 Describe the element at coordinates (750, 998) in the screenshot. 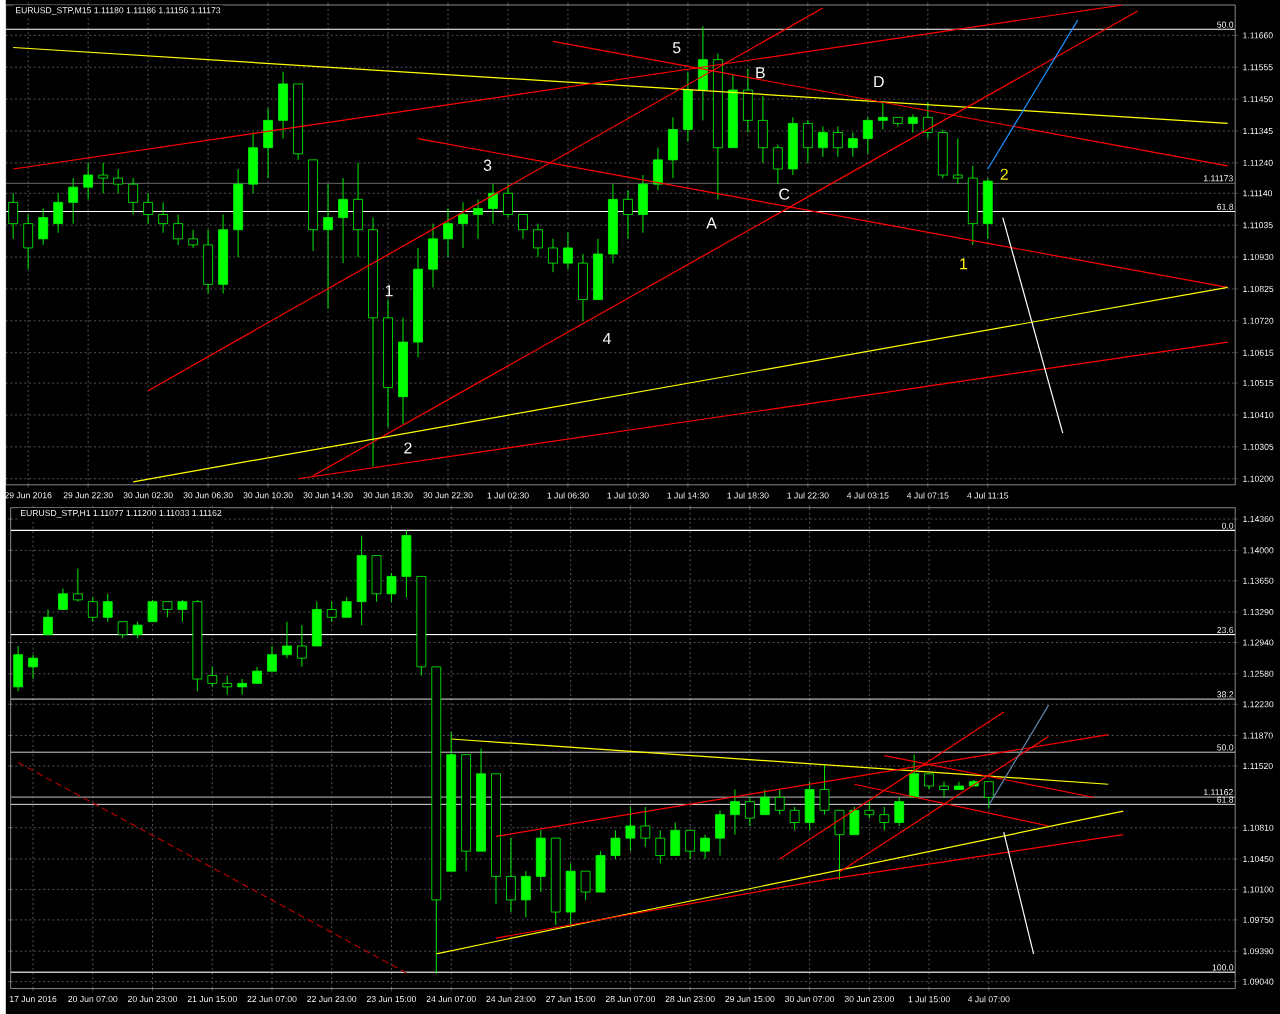

I see `x-tick-label: 29 Jun 15:00` at that location.